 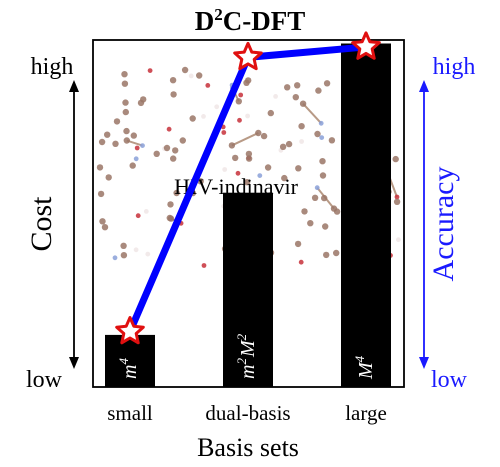 What do you see at coordinates (248, 447) in the screenshot?
I see `x-axis-title: Basis sets` at bounding box center [248, 447].